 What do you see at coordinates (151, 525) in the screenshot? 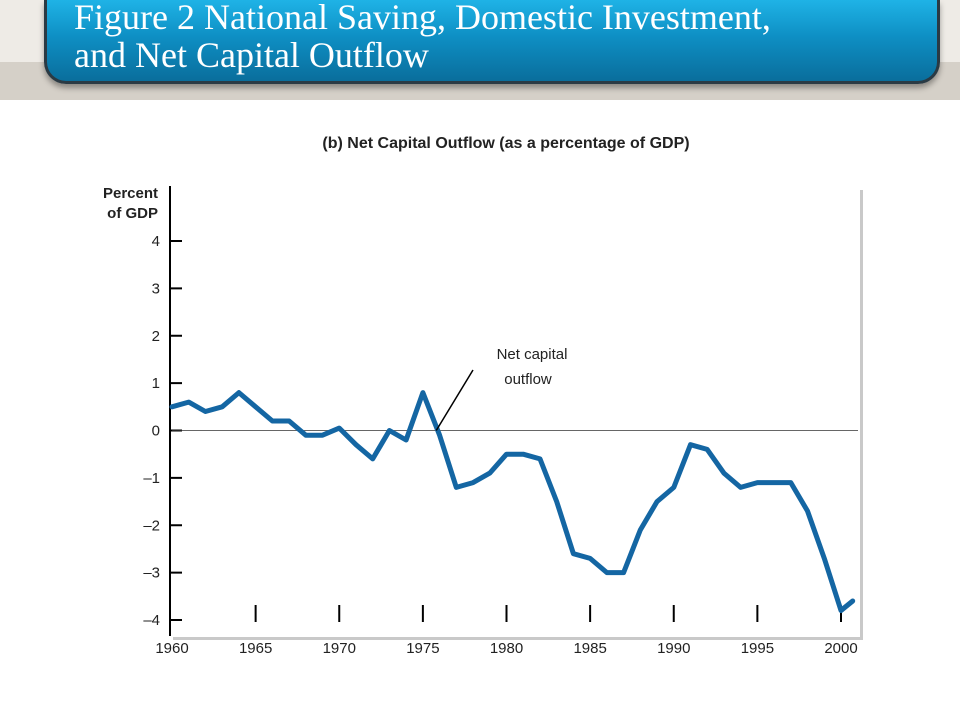
I see `y-tick-label: –2` at bounding box center [151, 525].